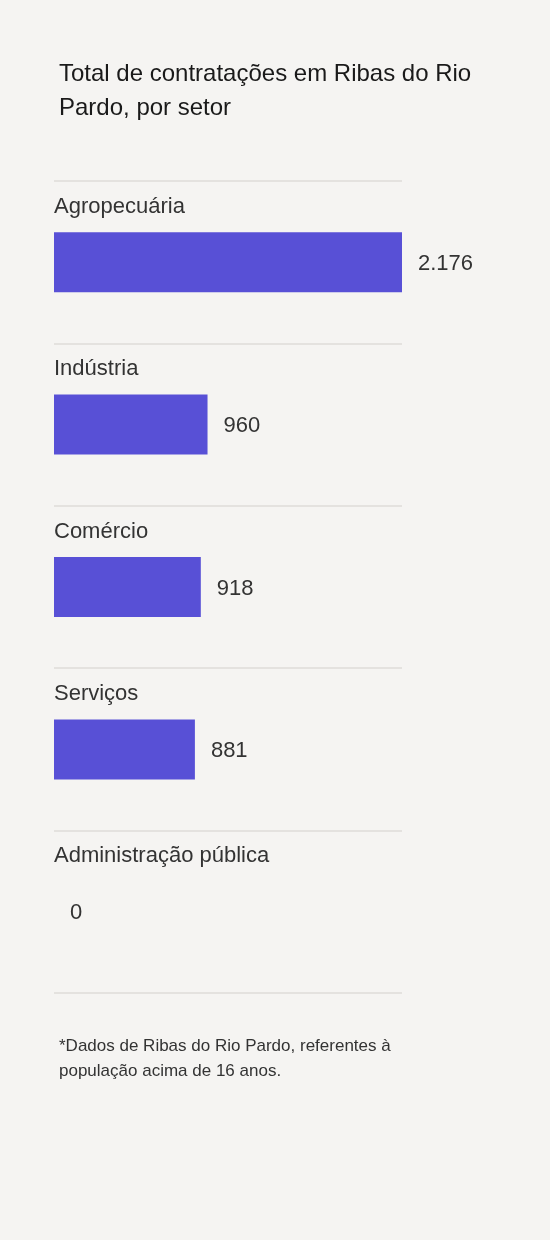 Image resolution: width=550 pixels, height=1240 pixels. I want to click on data-label: 918, so click(235, 587).